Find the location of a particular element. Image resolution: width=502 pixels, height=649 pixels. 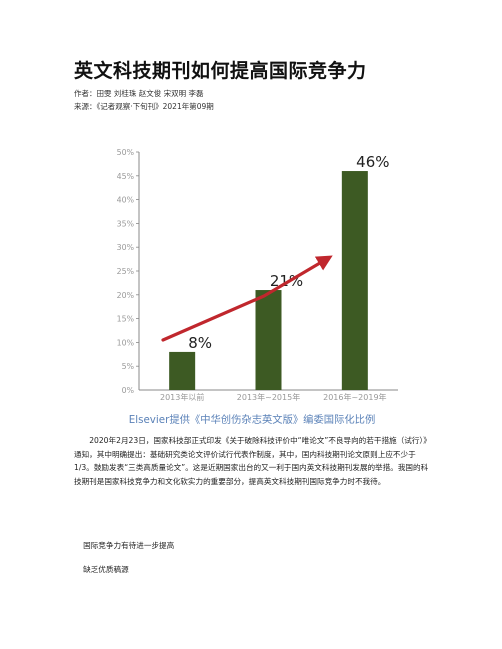

y-tick-label: 50% is located at coordinates (125, 152).